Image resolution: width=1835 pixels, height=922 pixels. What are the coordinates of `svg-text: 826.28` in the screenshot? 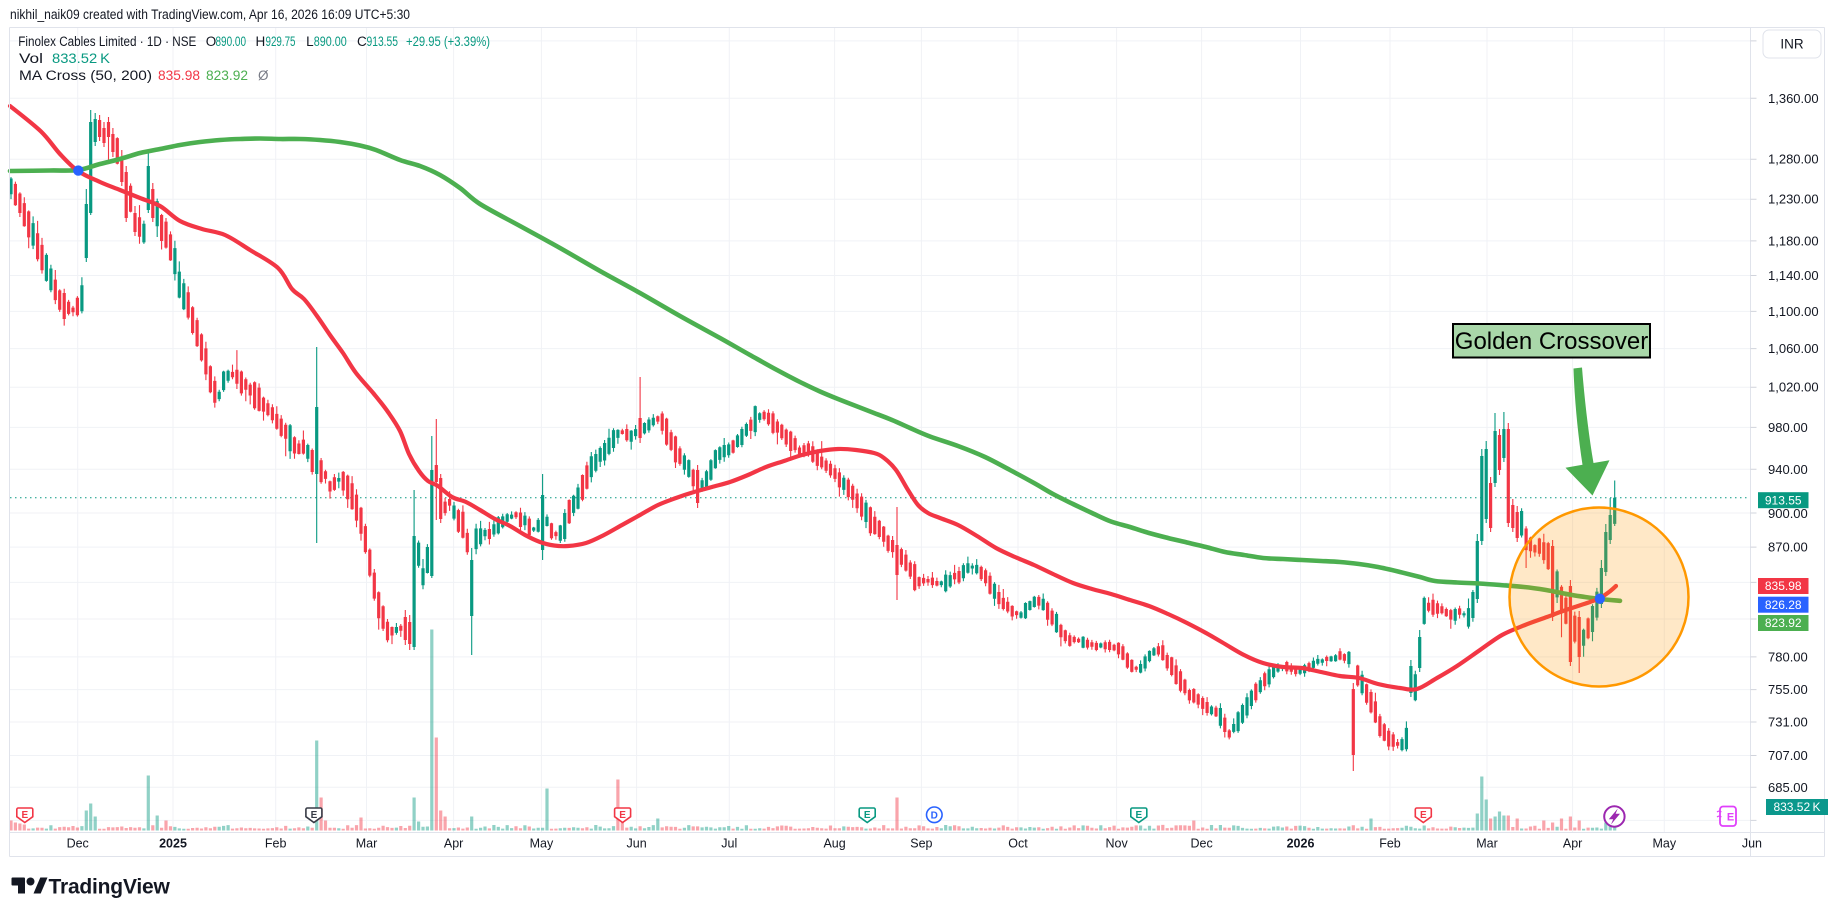 It's located at (1783, 605).